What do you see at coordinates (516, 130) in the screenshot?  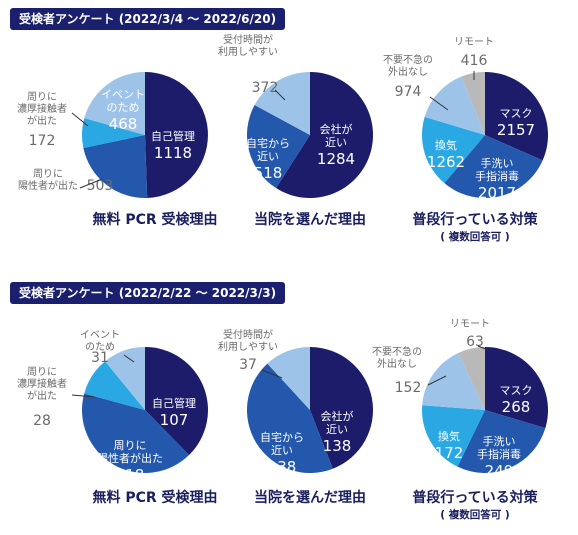 I see `slice-value: 2157` at bounding box center [516, 130].